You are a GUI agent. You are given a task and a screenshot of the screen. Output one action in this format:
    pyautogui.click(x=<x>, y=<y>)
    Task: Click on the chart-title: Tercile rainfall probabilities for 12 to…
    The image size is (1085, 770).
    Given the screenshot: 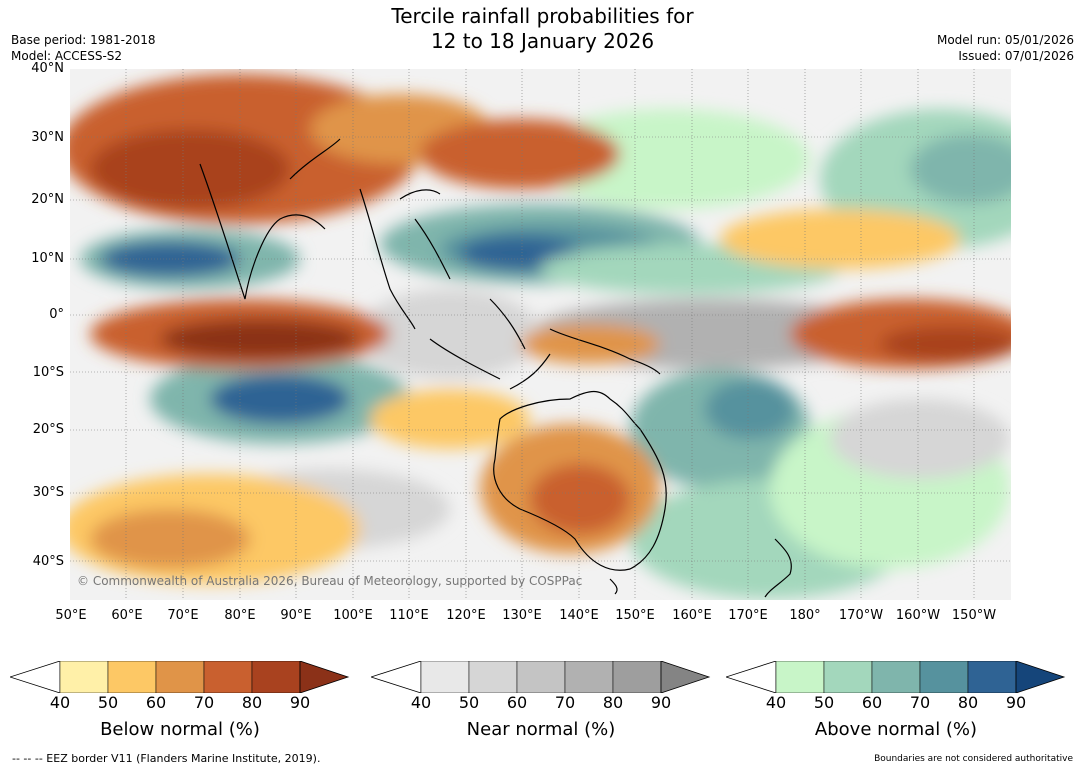 What is the action you would take?
    pyautogui.click(x=542, y=29)
    